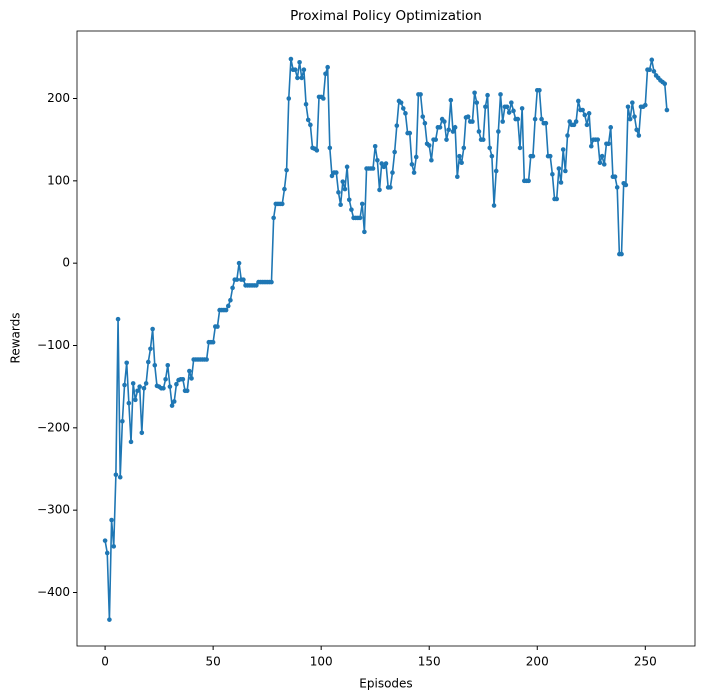 This screenshot has height=699, width=707. Describe the element at coordinates (16, 338) in the screenshot. I see `y-axis-label: Rewards` at that location.